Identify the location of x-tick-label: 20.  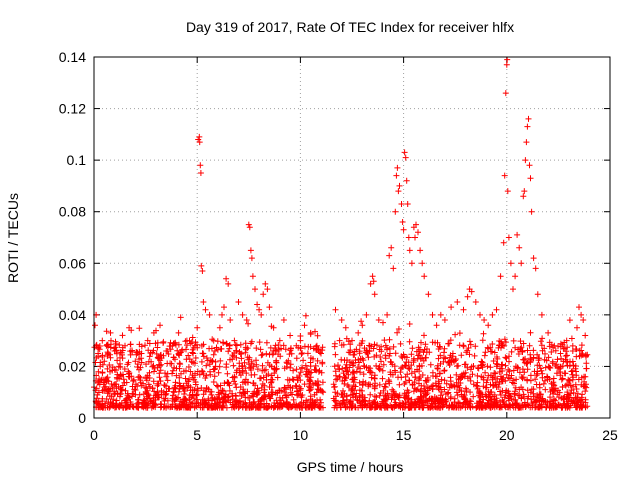
(507, 435).